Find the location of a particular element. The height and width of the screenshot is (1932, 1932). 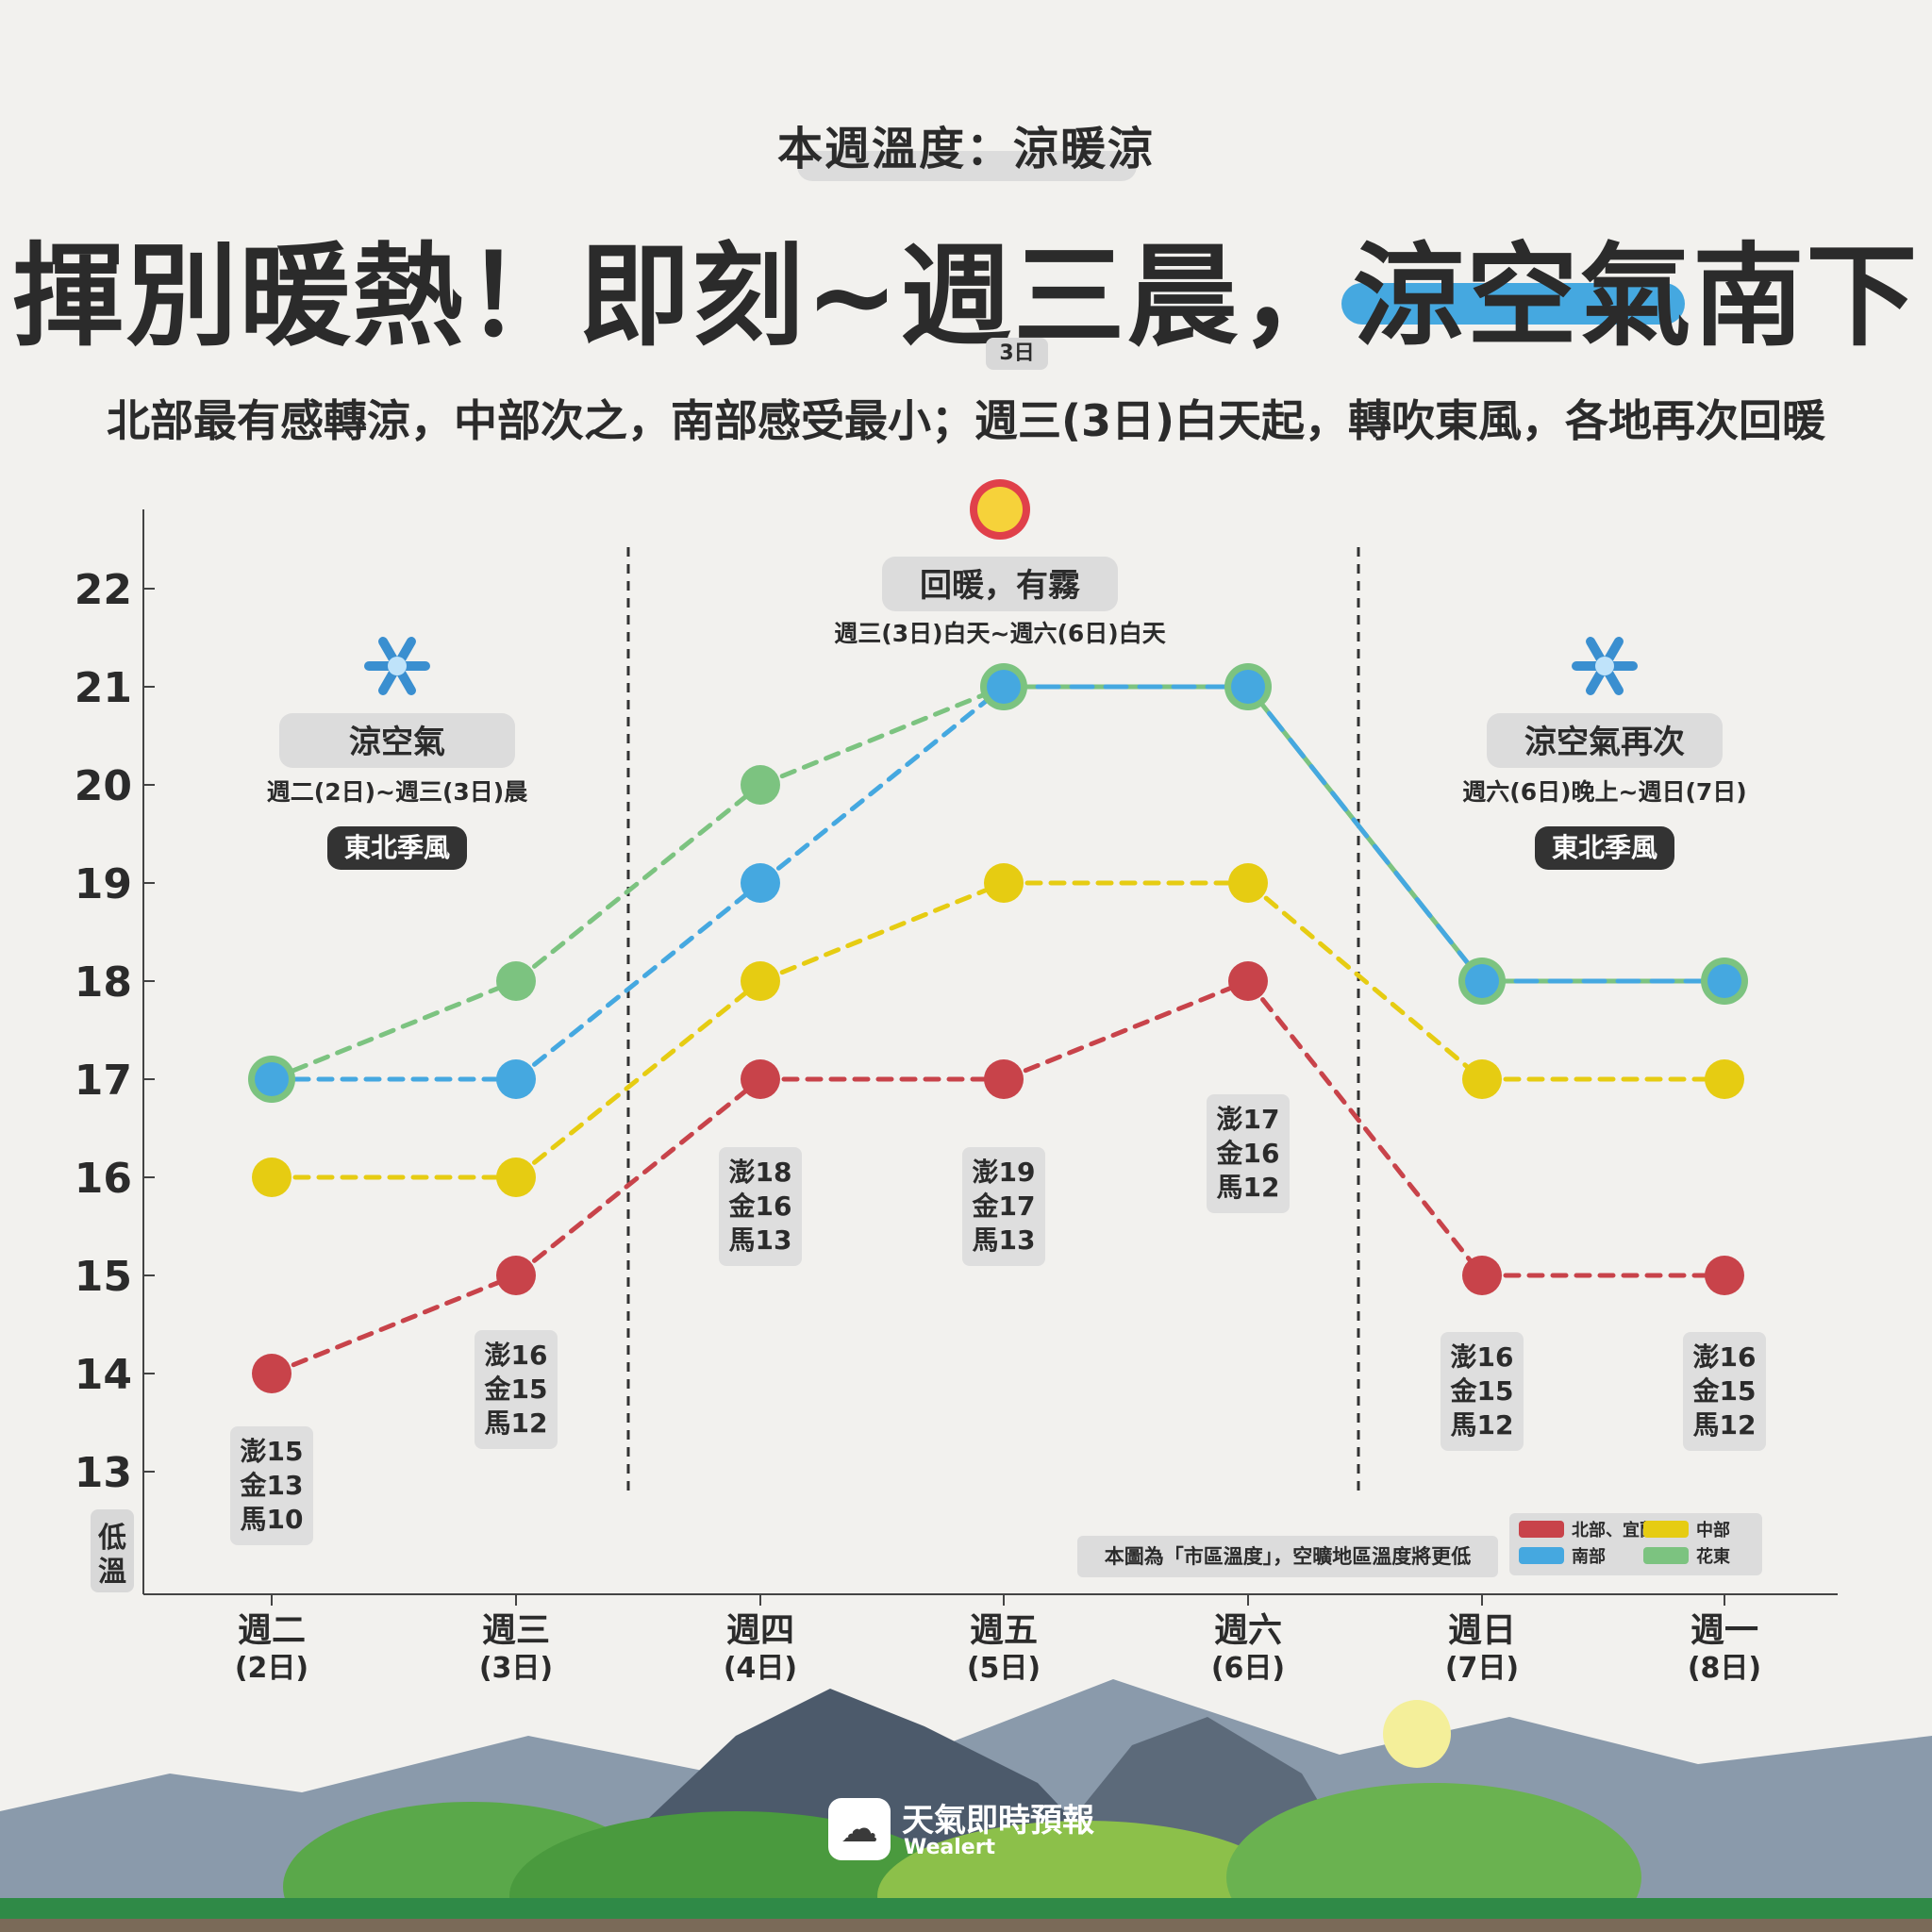

series-line-east is located at coordinates (882, 736).